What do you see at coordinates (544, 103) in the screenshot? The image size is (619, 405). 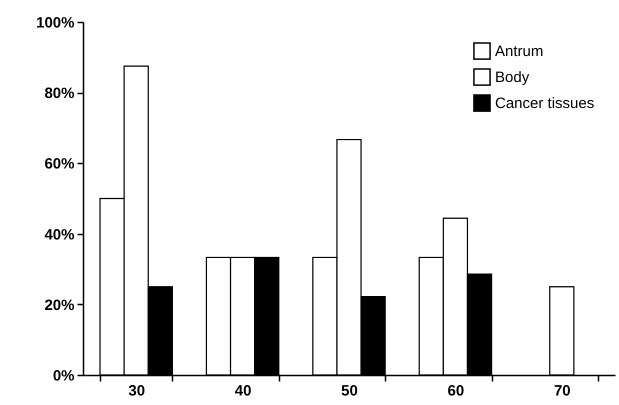 I see `legend-label: Cancer tissues` at bounding box center [544, 103].